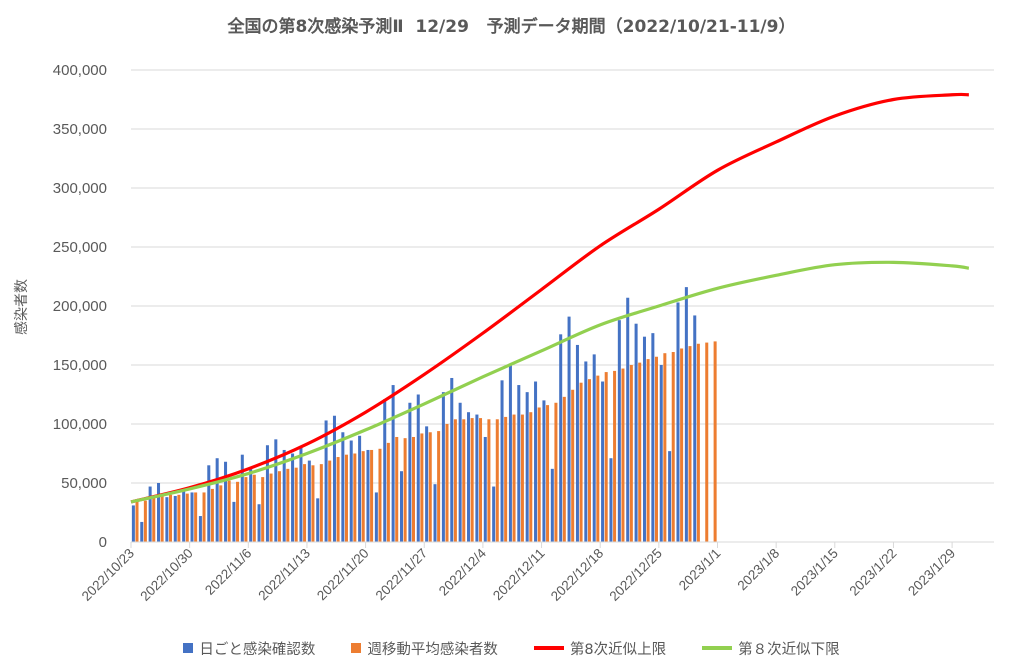 This screenshot has height=667, width=1023. I want to click on legend-label-lower: 第８次近似下限, so click(789, 649).